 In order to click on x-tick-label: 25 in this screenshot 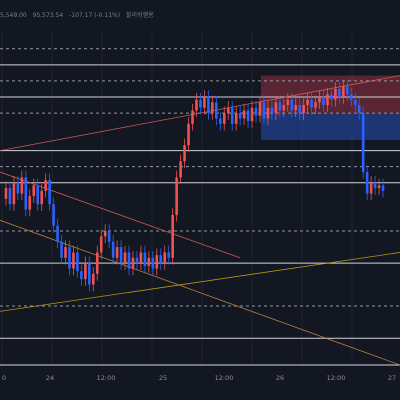, I will do `click(163, 378)`.